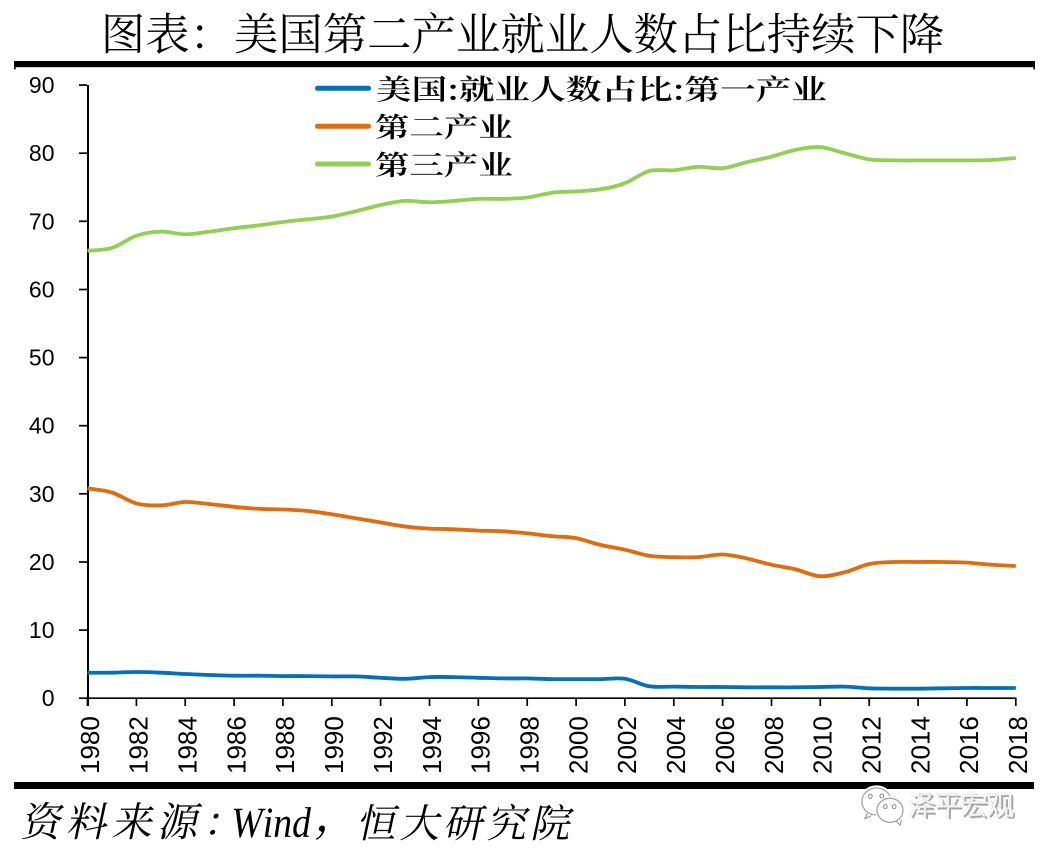 This screenshot has width=1047, height=858. I want to click on svg-text: 2000, so click(578, 745).